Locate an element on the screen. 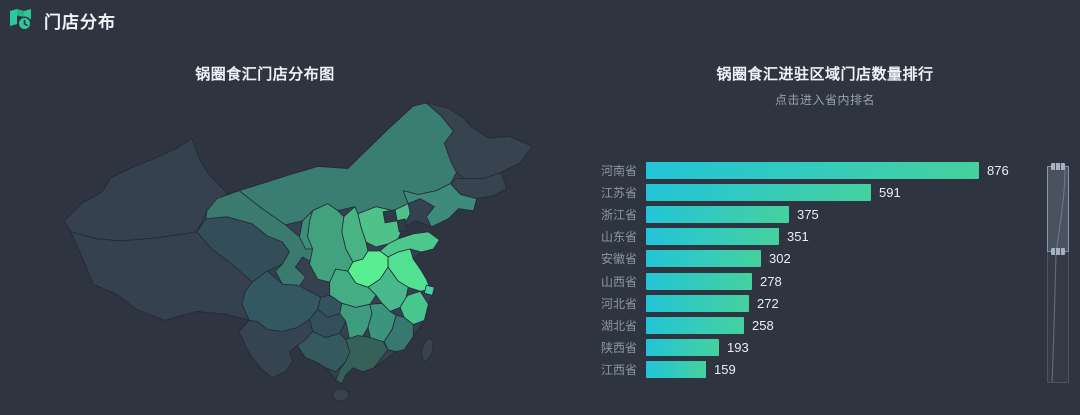 Image resolution: width=1080 pixels, height=415 pixels. bar-value-label: 272 is located at coordinates (768, 303).